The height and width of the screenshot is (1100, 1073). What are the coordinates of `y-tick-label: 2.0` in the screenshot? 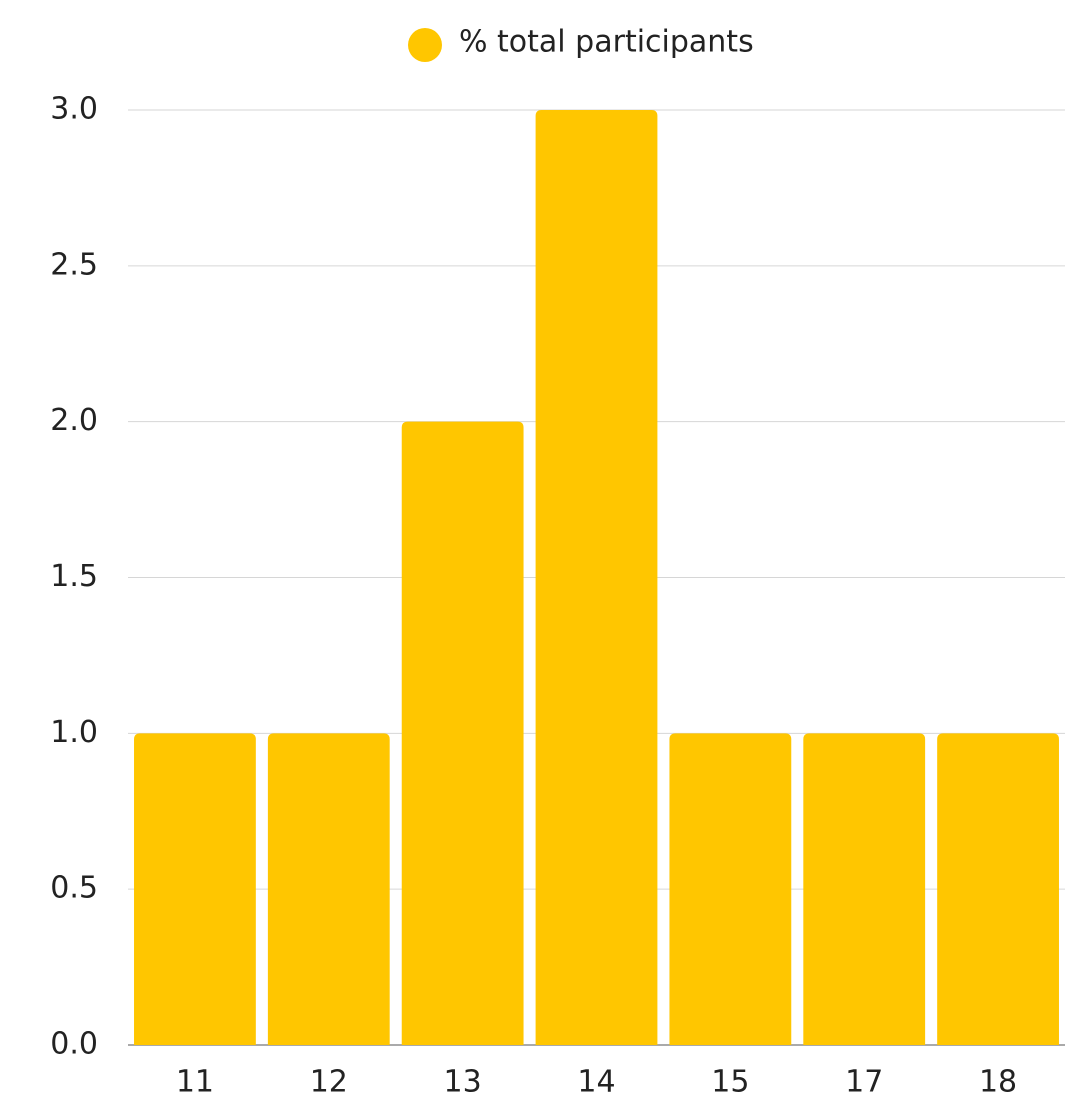 It's located at (74, 420).